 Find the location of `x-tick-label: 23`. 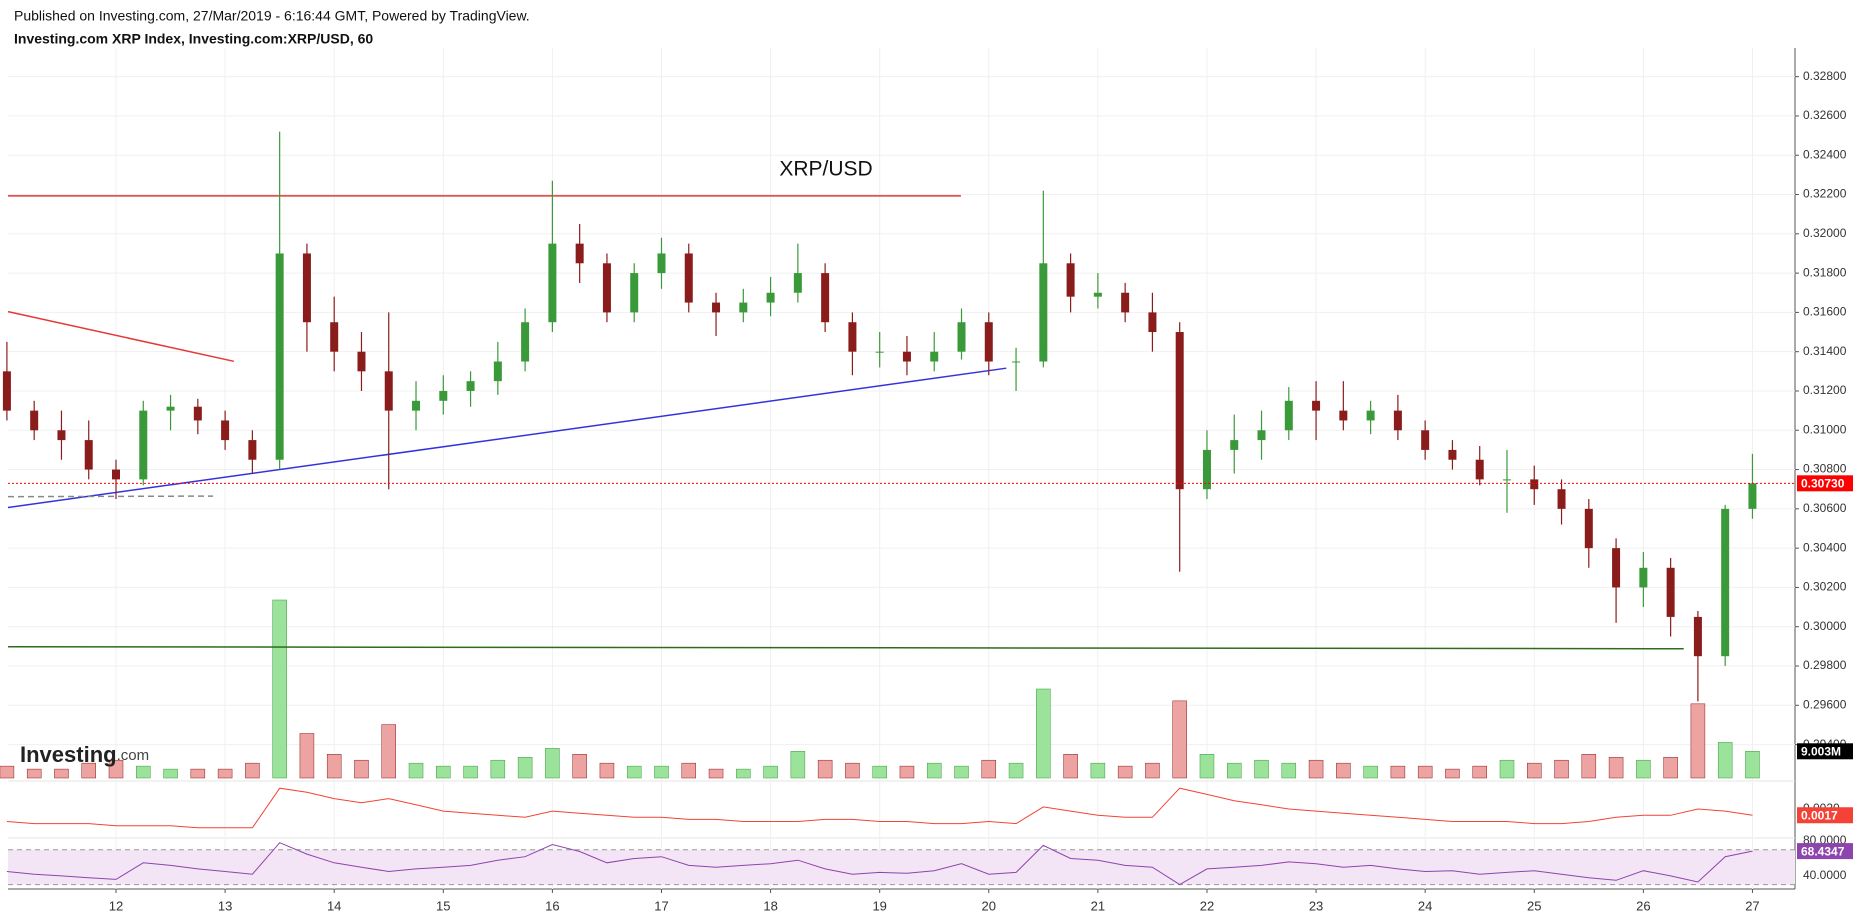

x-tick-label: 23 is located at coordinates (1316, 905).